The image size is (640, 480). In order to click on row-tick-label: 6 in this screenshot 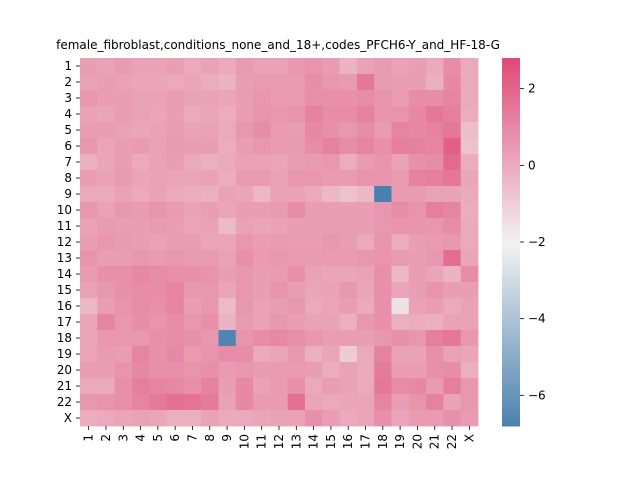, I will do `click(68, 146)`.